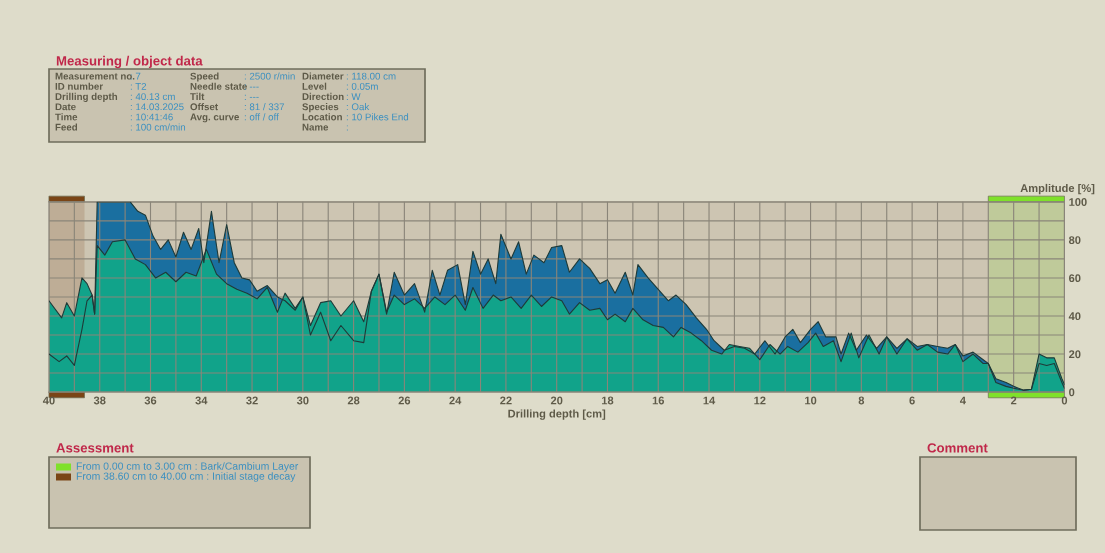  What do you see at coordinates (242, 77) in the screenshot?
I see `text: Speed: 2500 r/min` at bounding box center [242, 77].